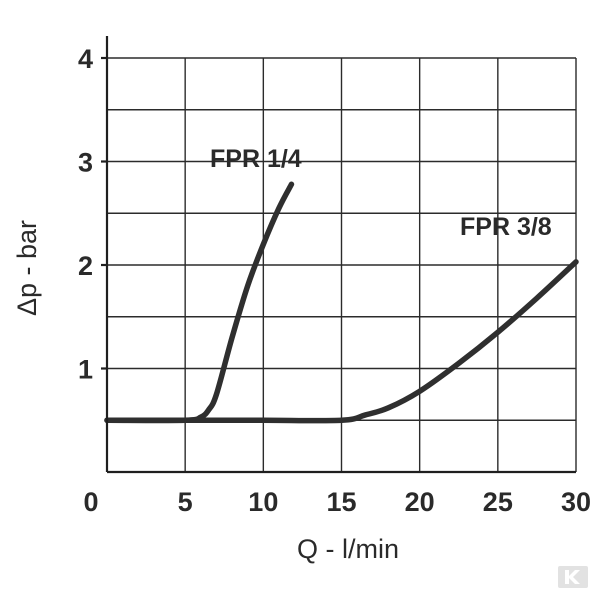  What do you see at coordinates (498, 502) in the screenshot?
I see `x-tick-label: 25` at bounding box center [498, 502].